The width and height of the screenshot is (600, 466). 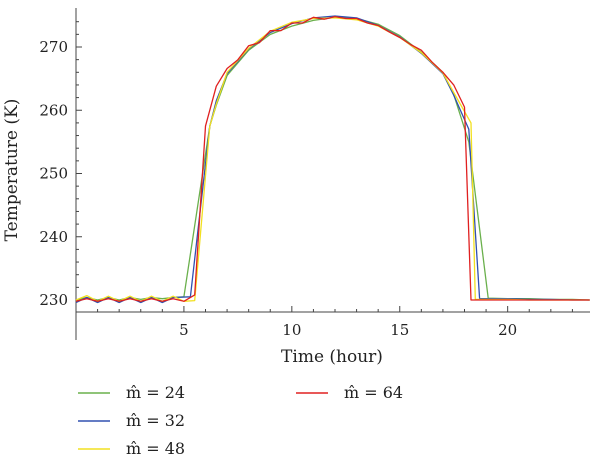 What do you see at coordinates (155, 448) in the screenshot?
I see `legend-label-3: m̂ = 48` at bounding box center [155, 448].